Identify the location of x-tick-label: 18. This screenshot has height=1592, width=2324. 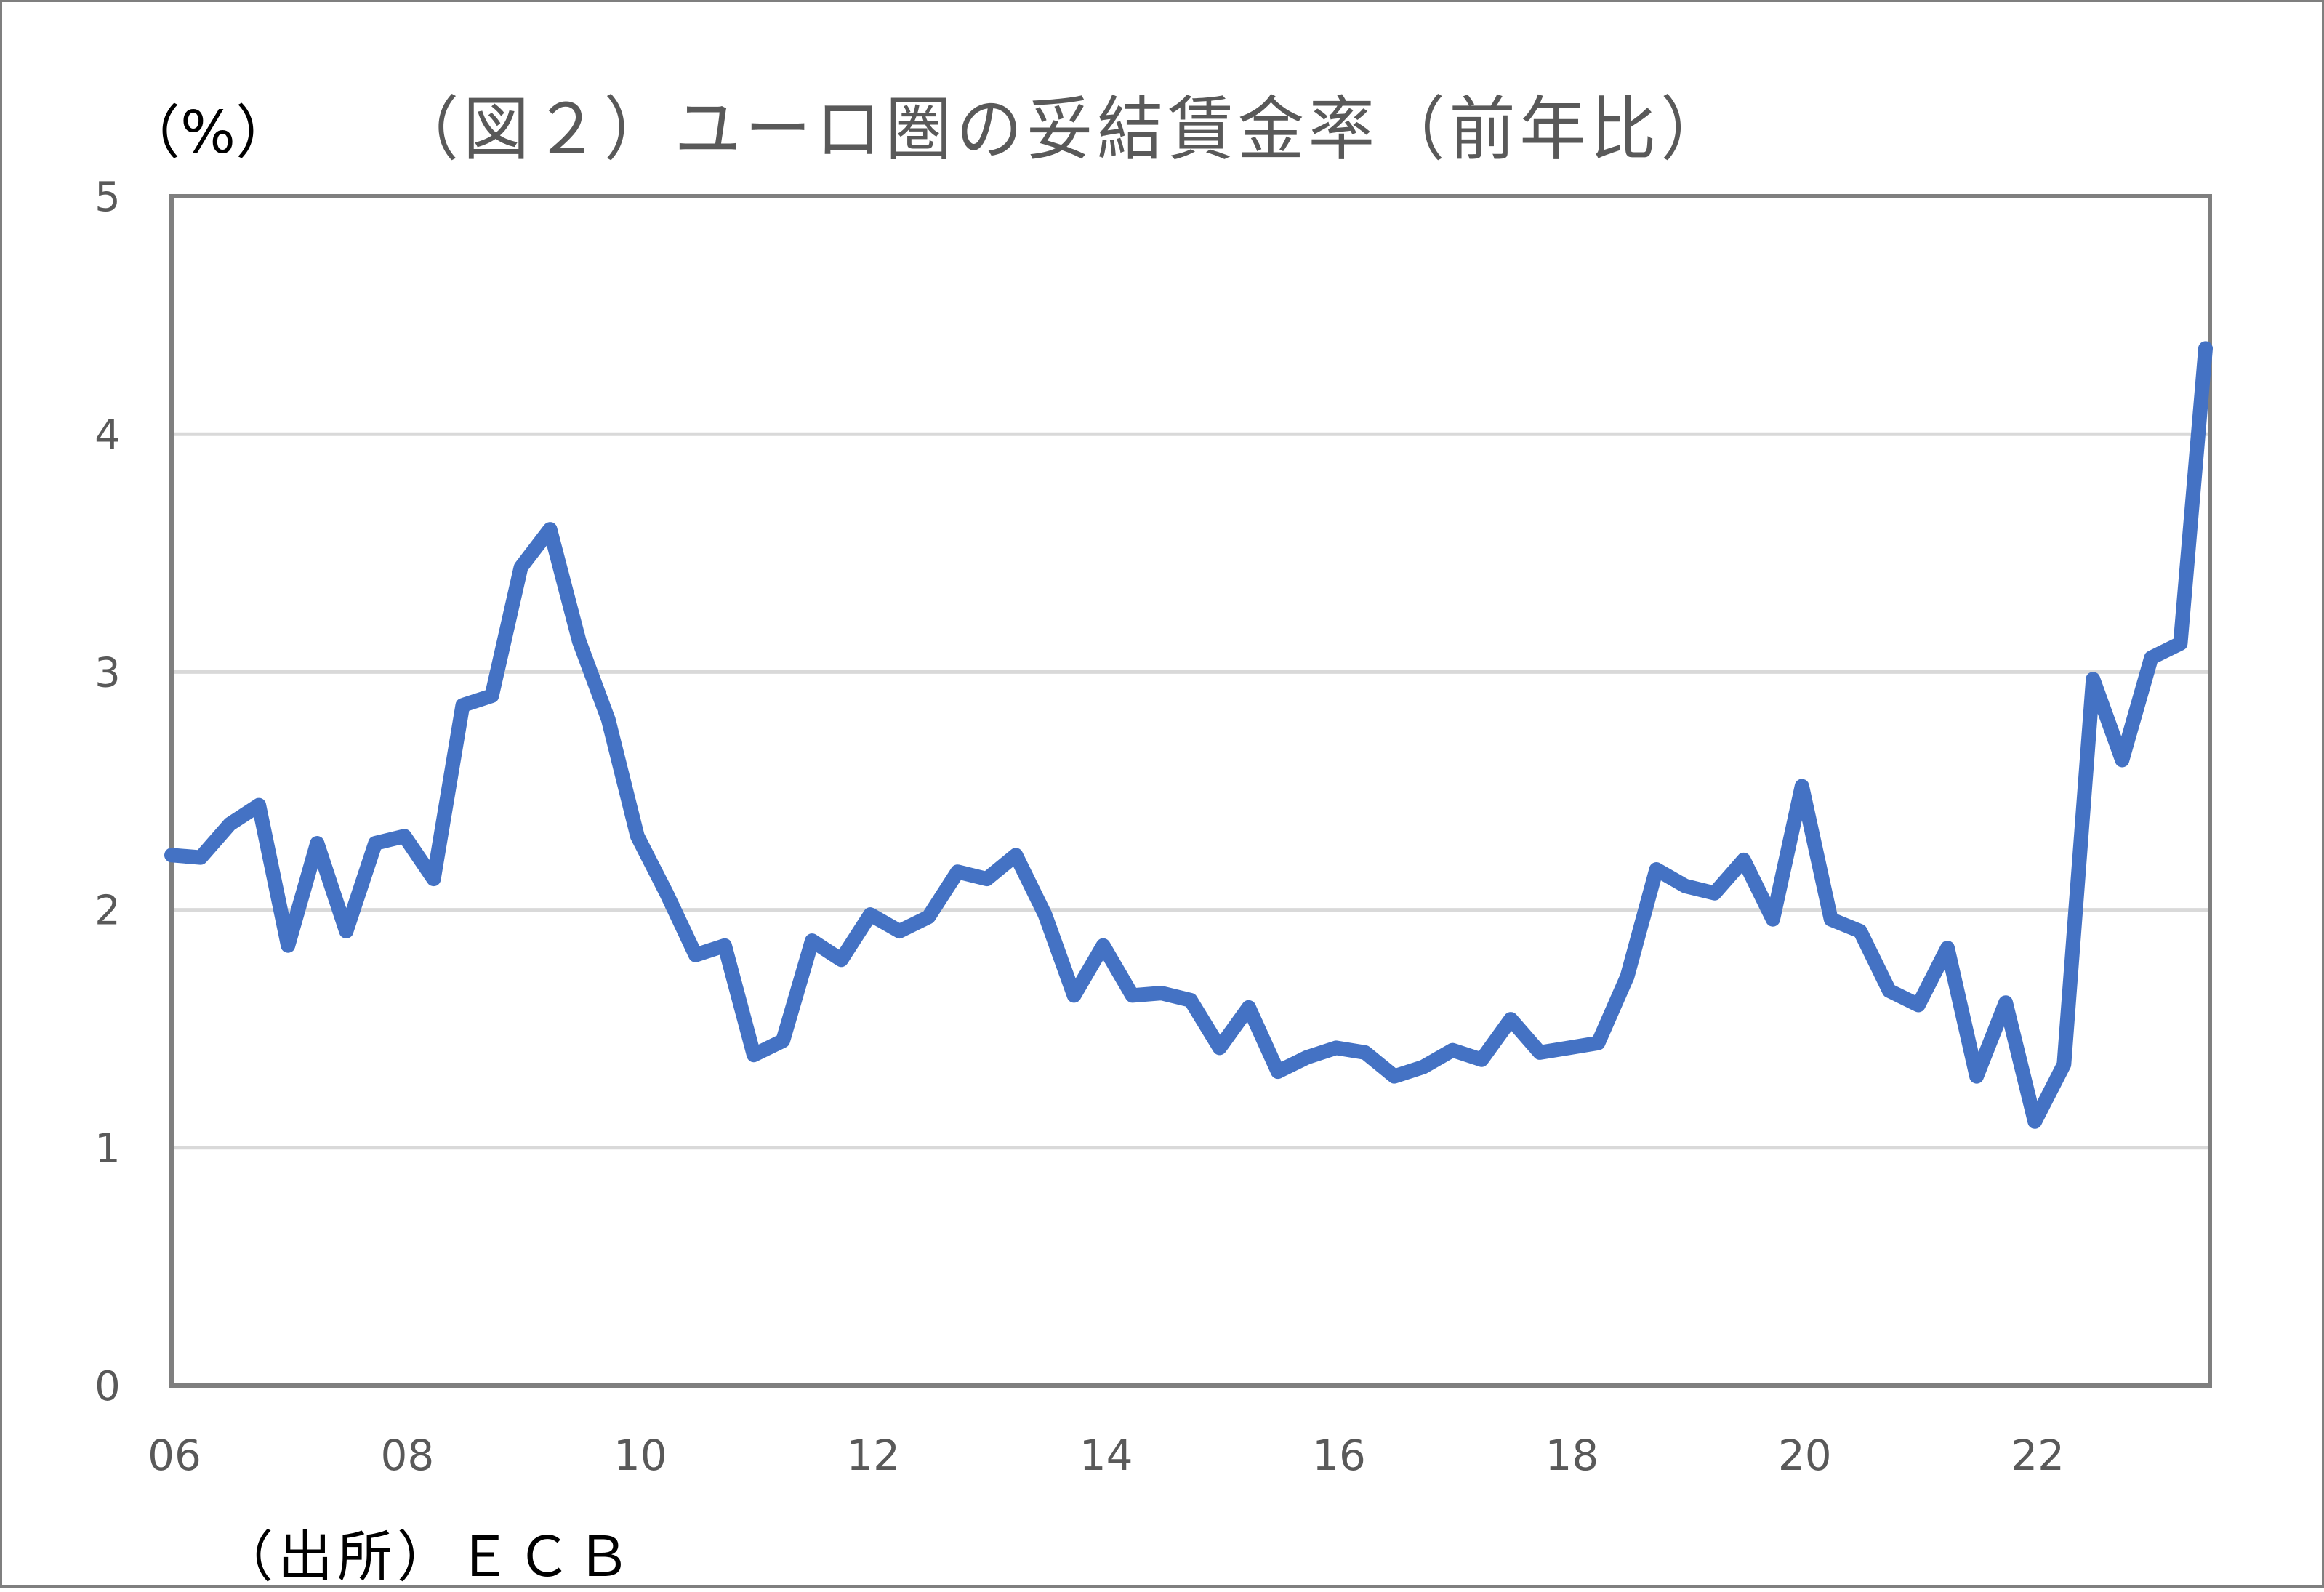
(1572, 1455).